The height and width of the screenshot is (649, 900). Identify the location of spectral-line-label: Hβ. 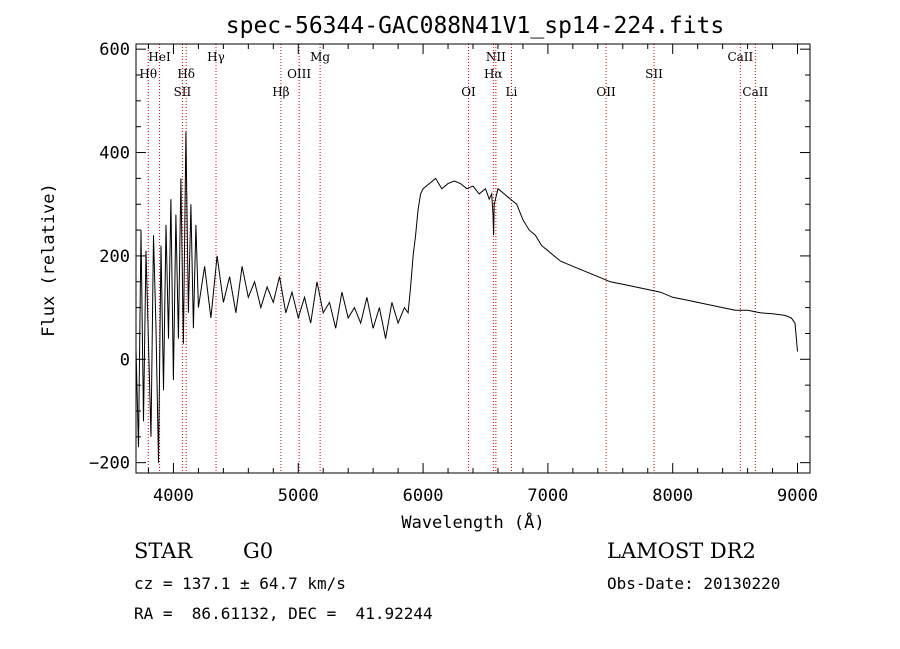
(280, 92).